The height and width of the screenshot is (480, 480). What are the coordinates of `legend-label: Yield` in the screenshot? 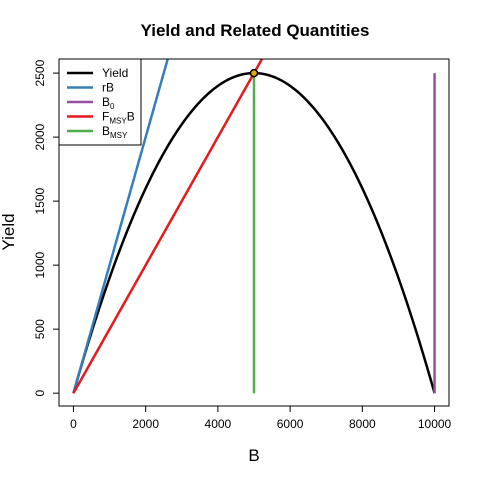 It's located at (115, 73).